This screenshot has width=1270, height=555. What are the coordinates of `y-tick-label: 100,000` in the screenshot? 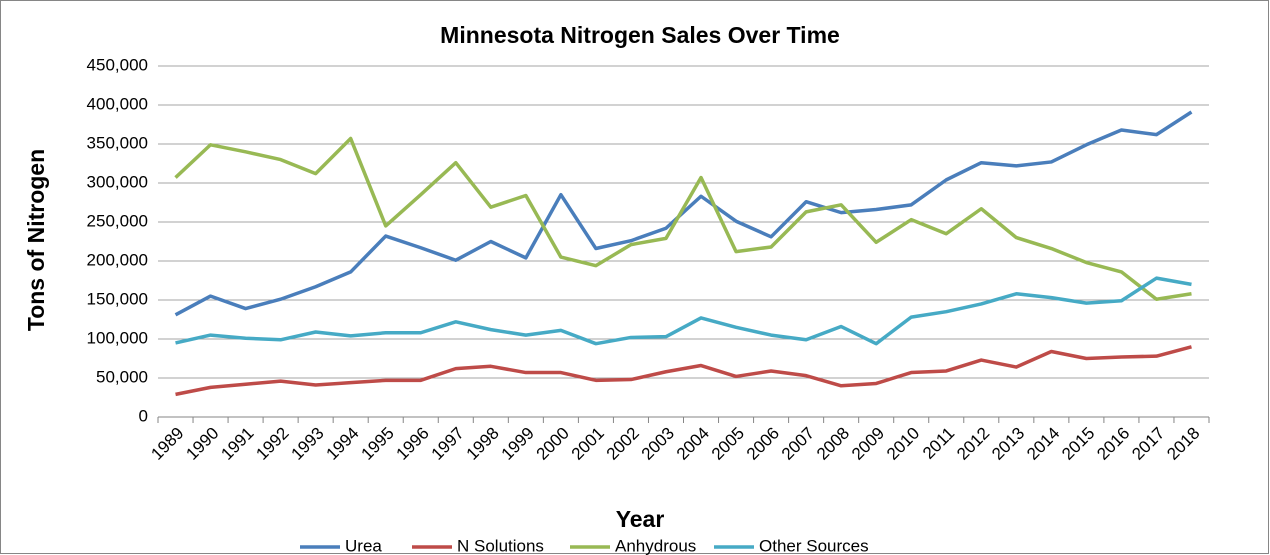 It's located at (117, 337).